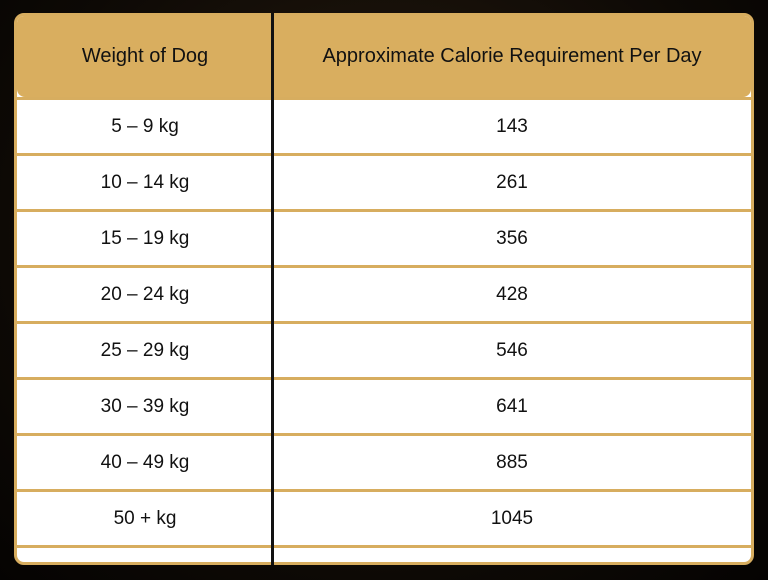 The width and height of the screenshot is (768, 580). Describe the element at coordinates (512, 462) in the screenshot. I see `table-cell: 885` at that location.